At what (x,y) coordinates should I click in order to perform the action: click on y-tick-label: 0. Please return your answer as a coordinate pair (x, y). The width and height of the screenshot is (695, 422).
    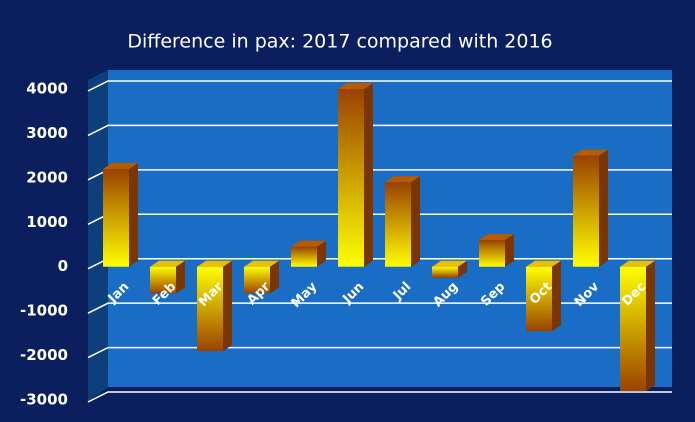
    Looking at the image, I should click on (63, 266).